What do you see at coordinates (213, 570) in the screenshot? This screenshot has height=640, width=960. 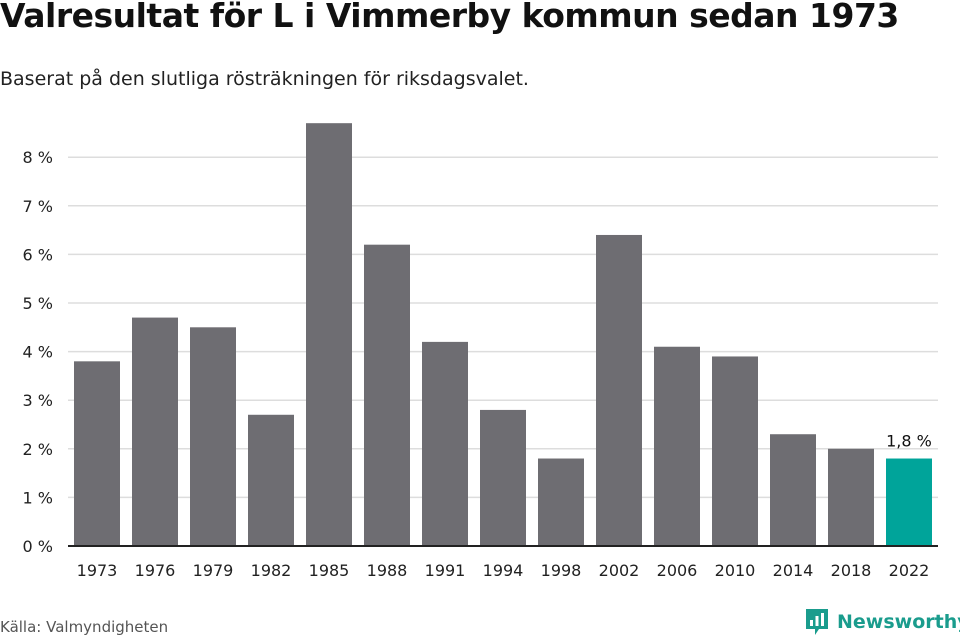 I see `x-tick-label: 1979` at bounding box center [213, 570].